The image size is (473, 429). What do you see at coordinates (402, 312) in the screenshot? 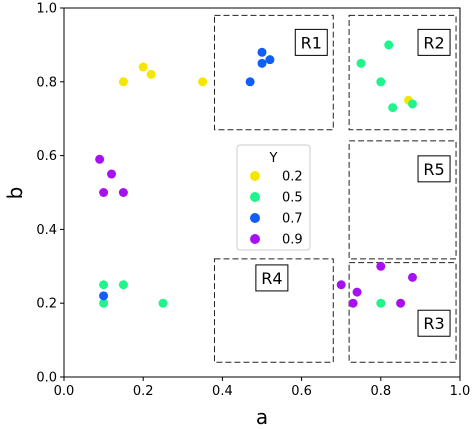
I see `region-box-r3` at bounding box center [402, 312].